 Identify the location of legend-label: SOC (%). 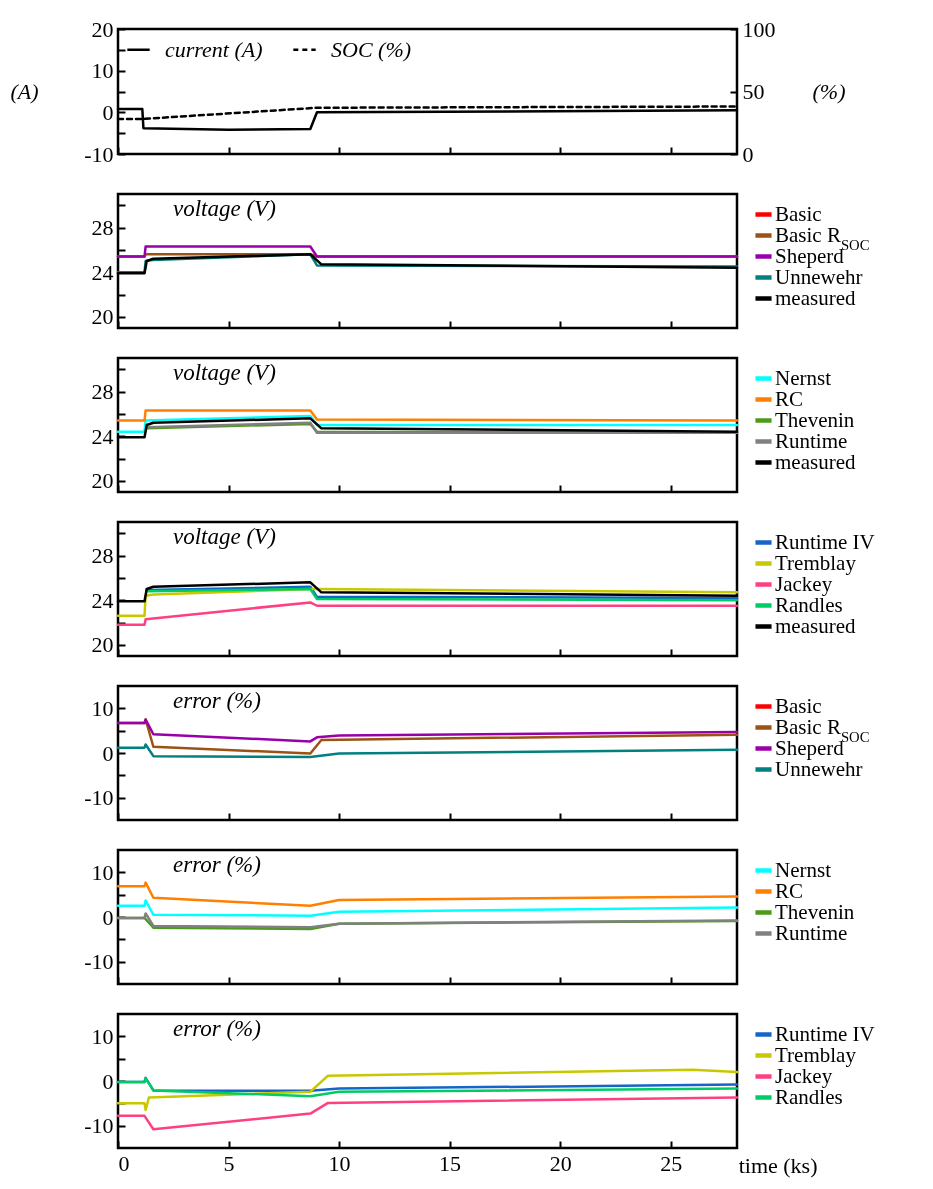
(371, 49).